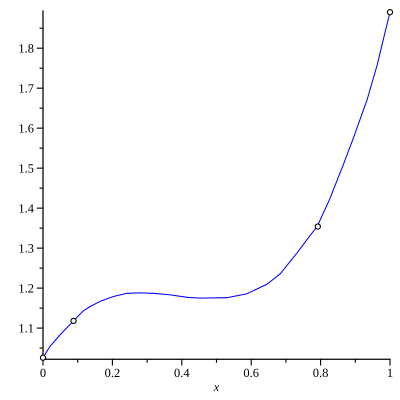 The height and width of the screenshot is (400, 400). What do you see at coordinates (112, 373) in the screenshot?
I see `x-tick-label: 0.2` at bounding box center [112, 373].